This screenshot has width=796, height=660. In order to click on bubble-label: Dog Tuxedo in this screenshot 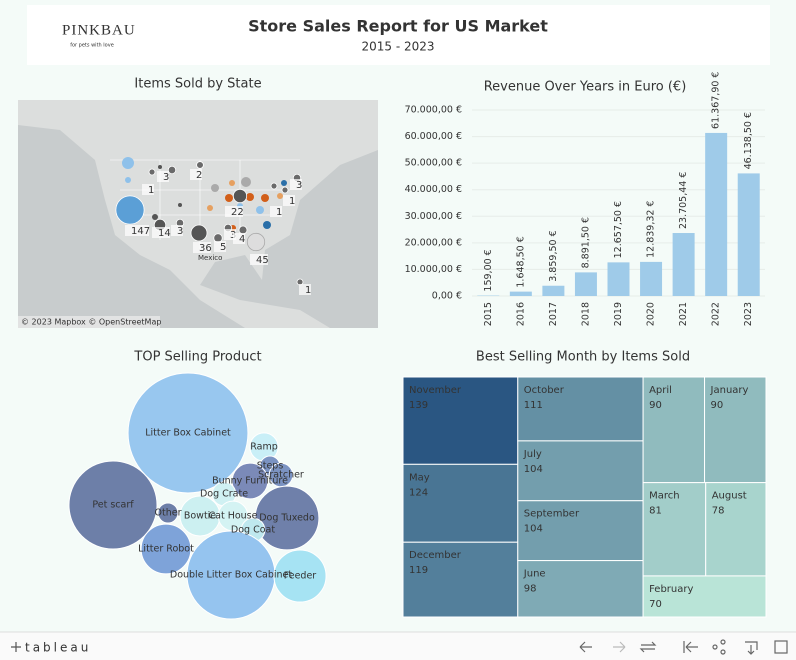, I will do `click(287, 518)`.